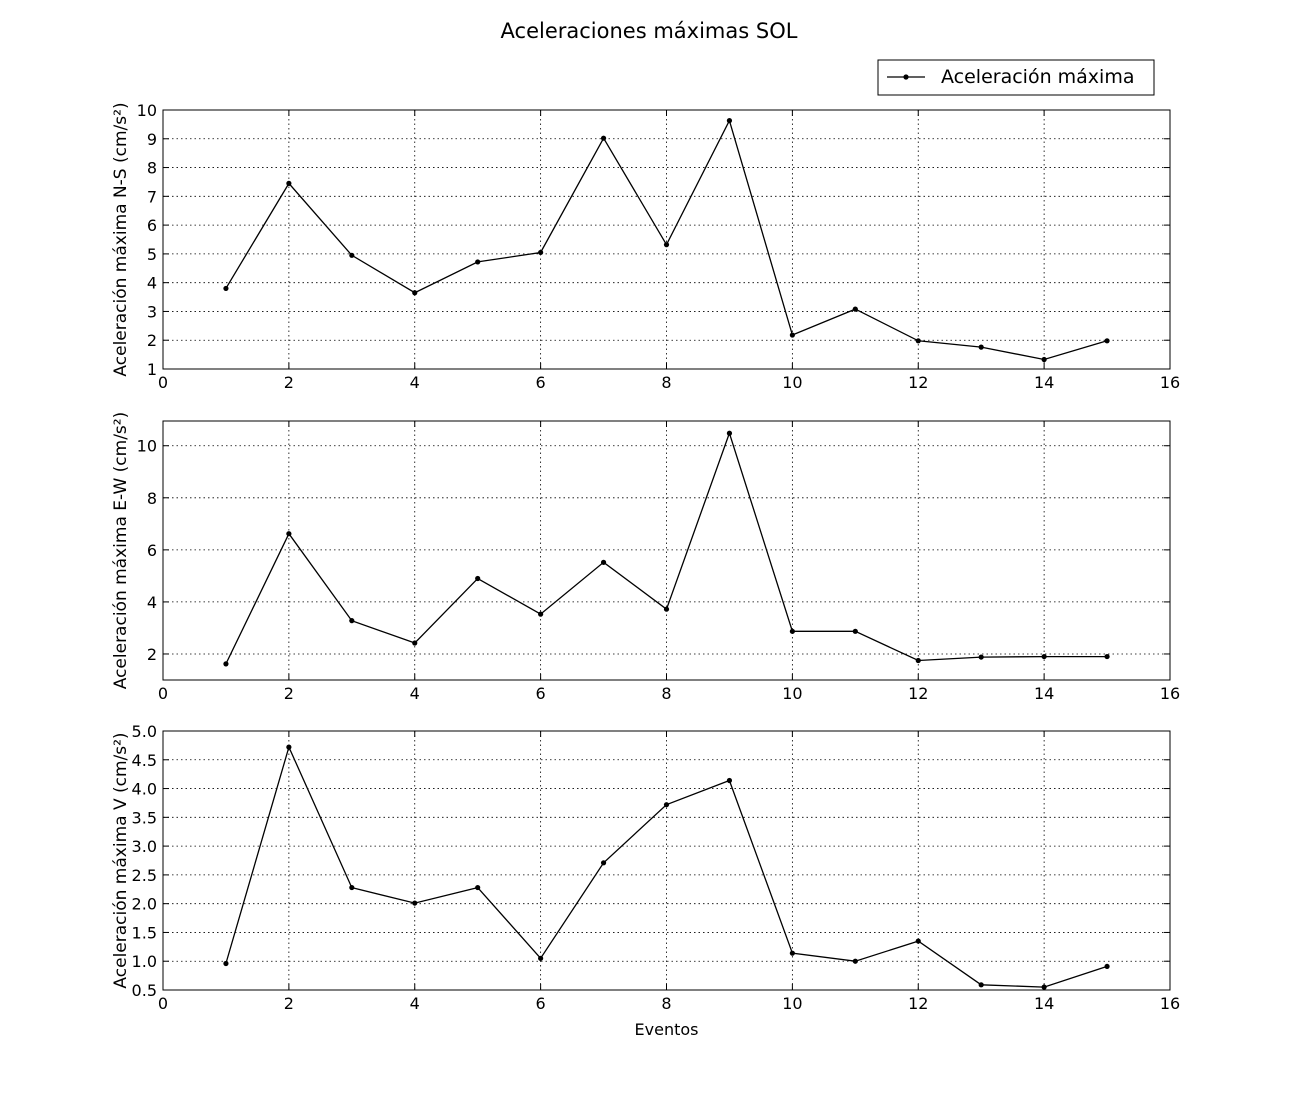  Describe the element at coordinates (152, 311) in the screenshot. I see `ns-y-tick-label: 3` at that location.